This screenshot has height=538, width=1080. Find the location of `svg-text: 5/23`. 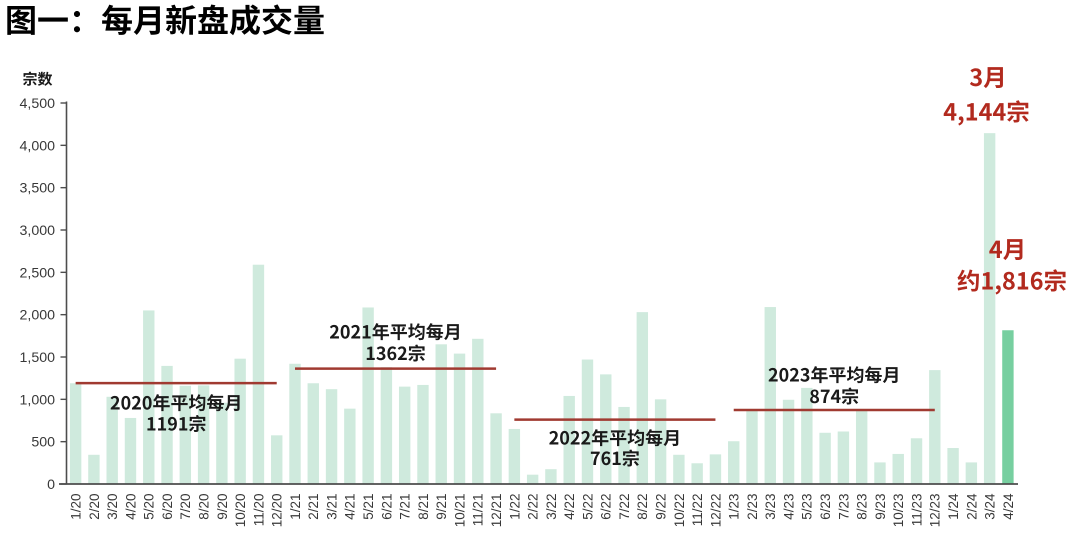

svg-text: 5/23 is located at coordinates (807, 507).